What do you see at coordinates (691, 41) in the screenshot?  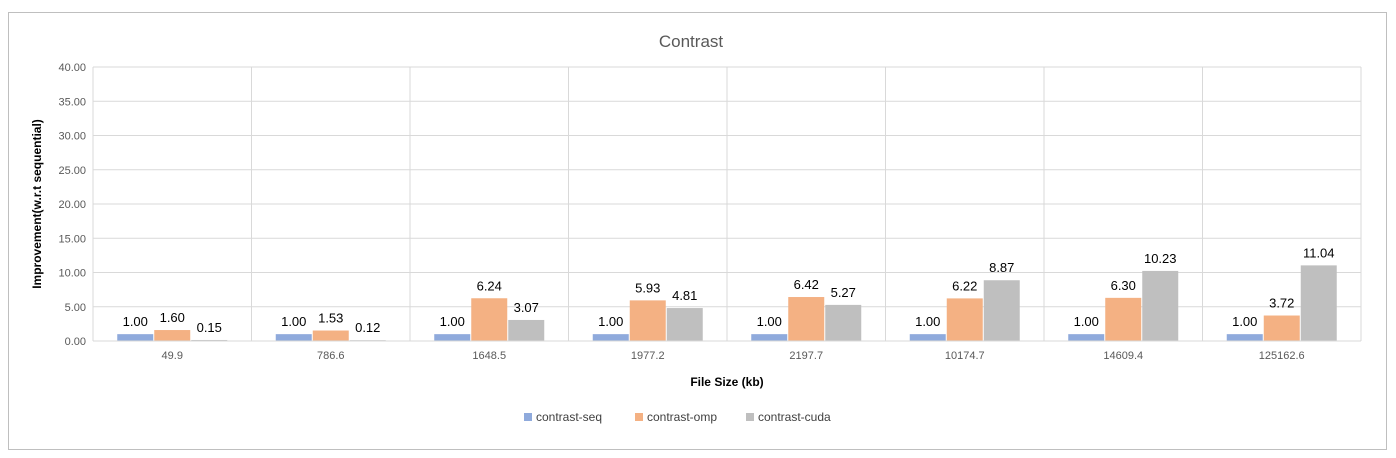 I see `chart-title: Contrast` at bounding box center [691, 41].